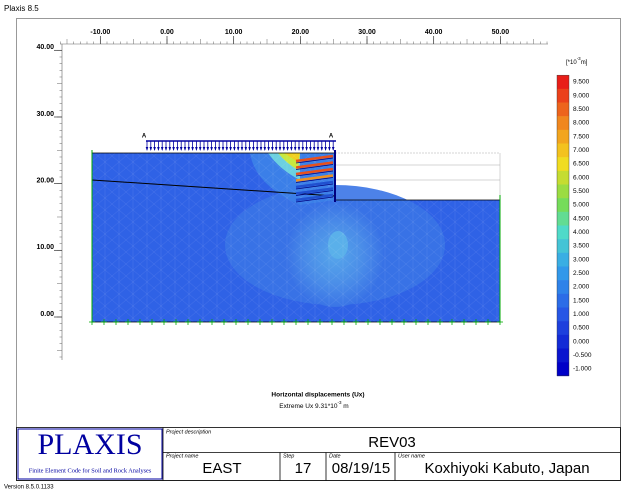  What do you see at coordinates (303, 468) in the screenshot?
I see `step: 17` at bounding box center [303, 468].